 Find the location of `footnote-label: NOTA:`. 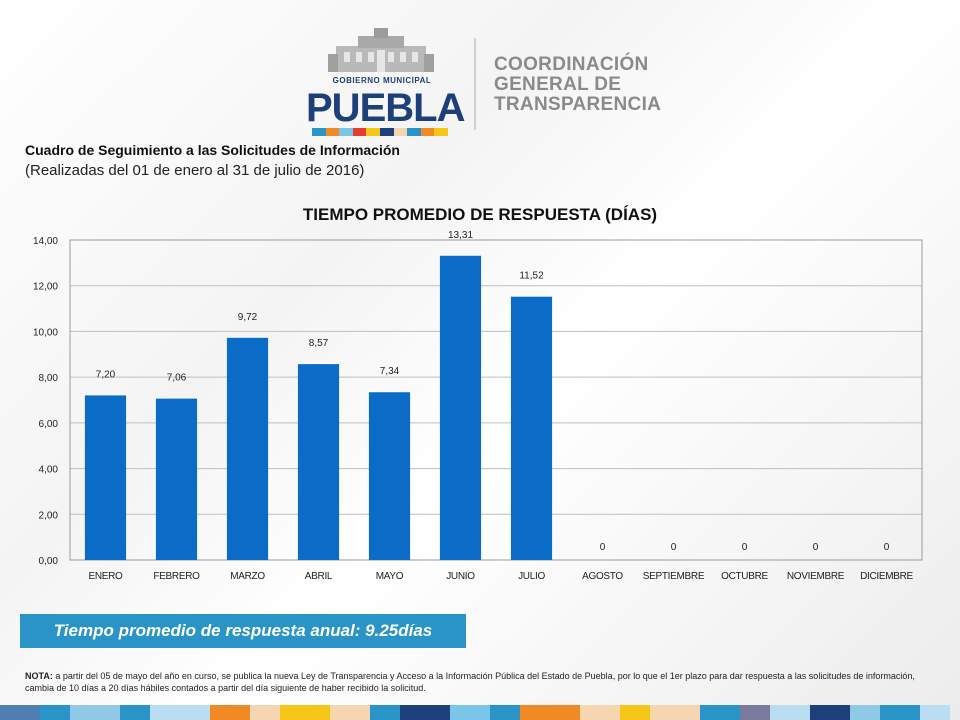

footnote-label: NOTA: is located at coordinates (39, 676).